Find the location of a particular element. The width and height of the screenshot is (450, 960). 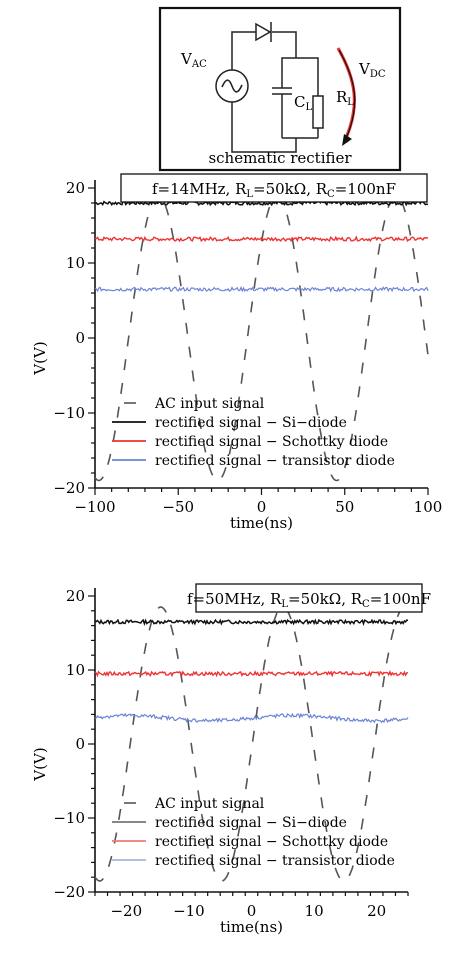

resistor-label: RL is located at coordinates (345, 98).